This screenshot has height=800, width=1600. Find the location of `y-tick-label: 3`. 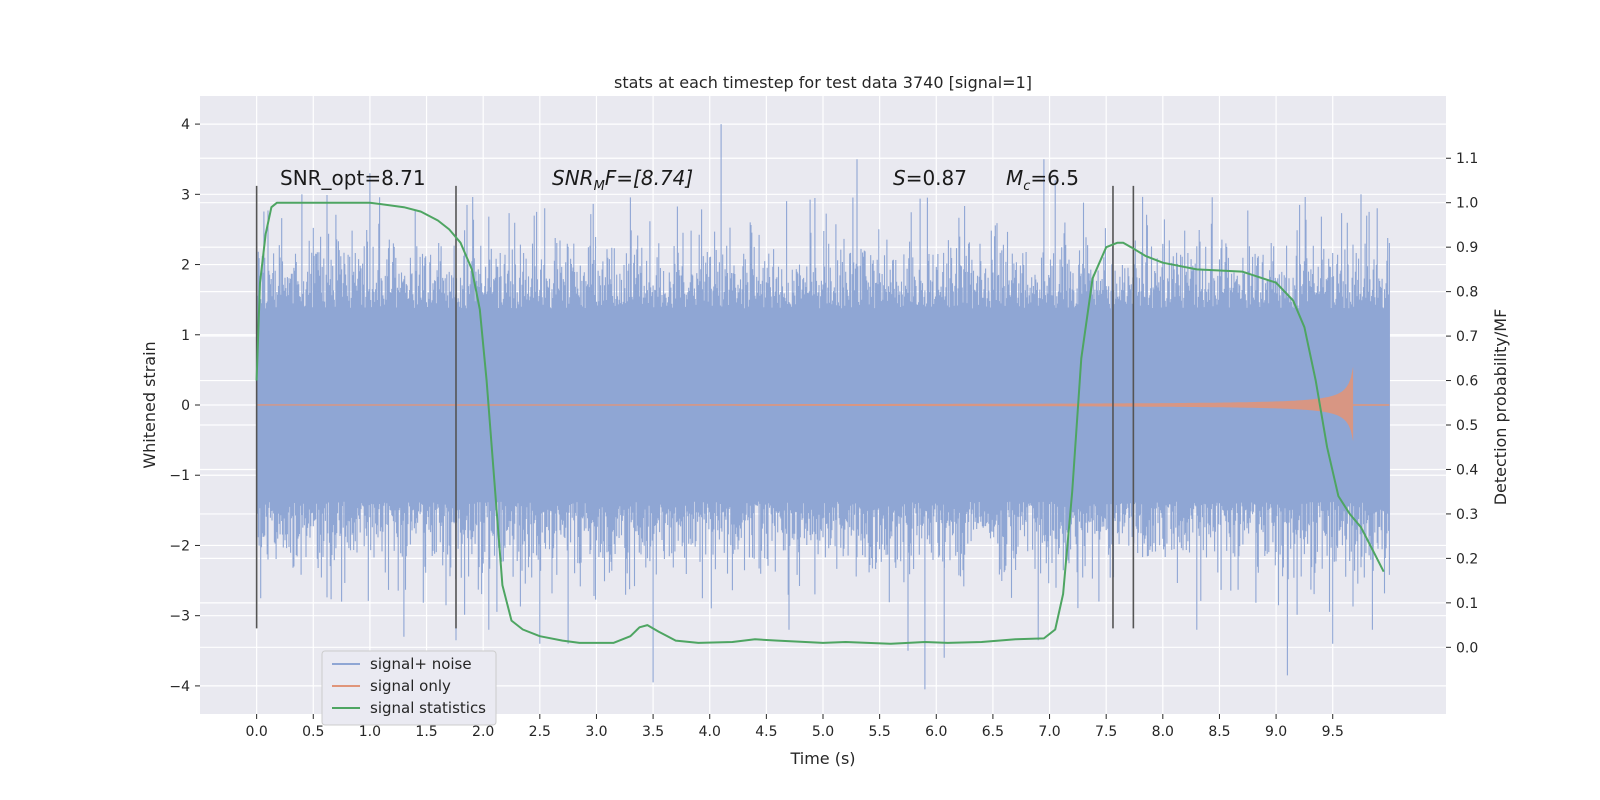

y-tick-label: 3 is located at coordinates (185, 195).